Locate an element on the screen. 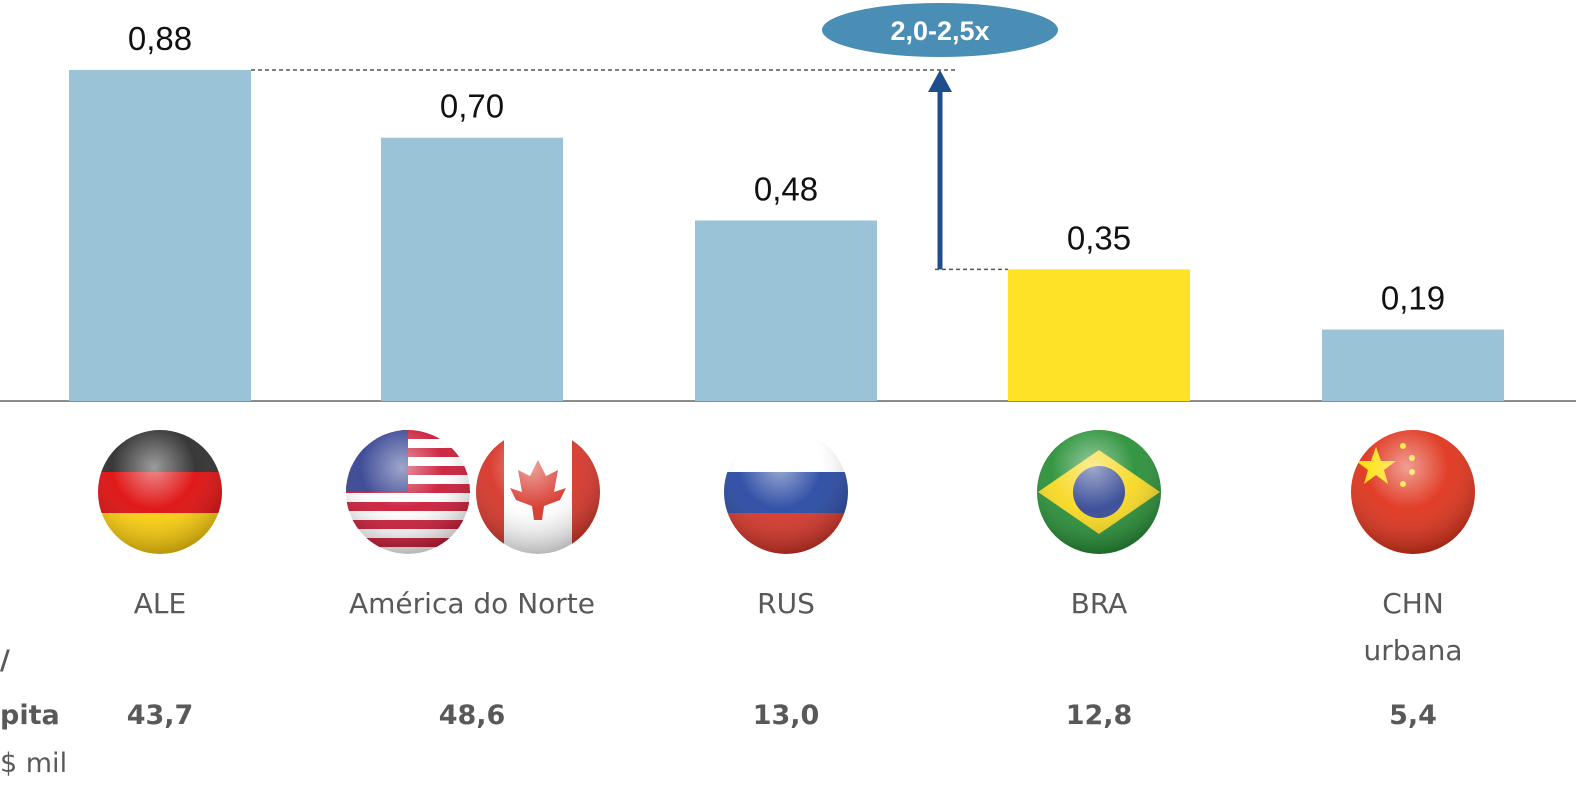 The image size is (1576, 792). row-label: / is located at coordinates (5, 660).